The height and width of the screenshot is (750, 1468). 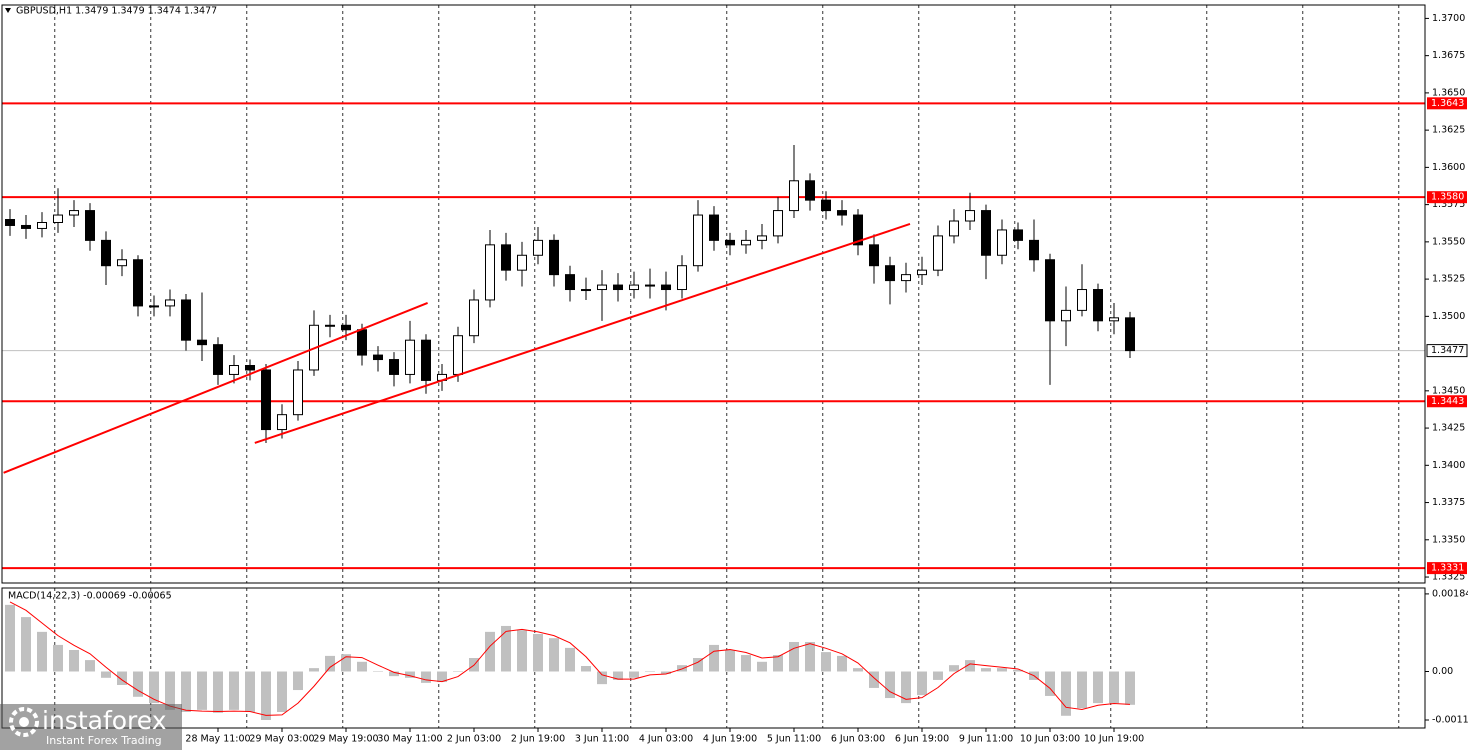 I want to click on x-tick-label: 4 Jun 03:00, so click(x=666, y=739).